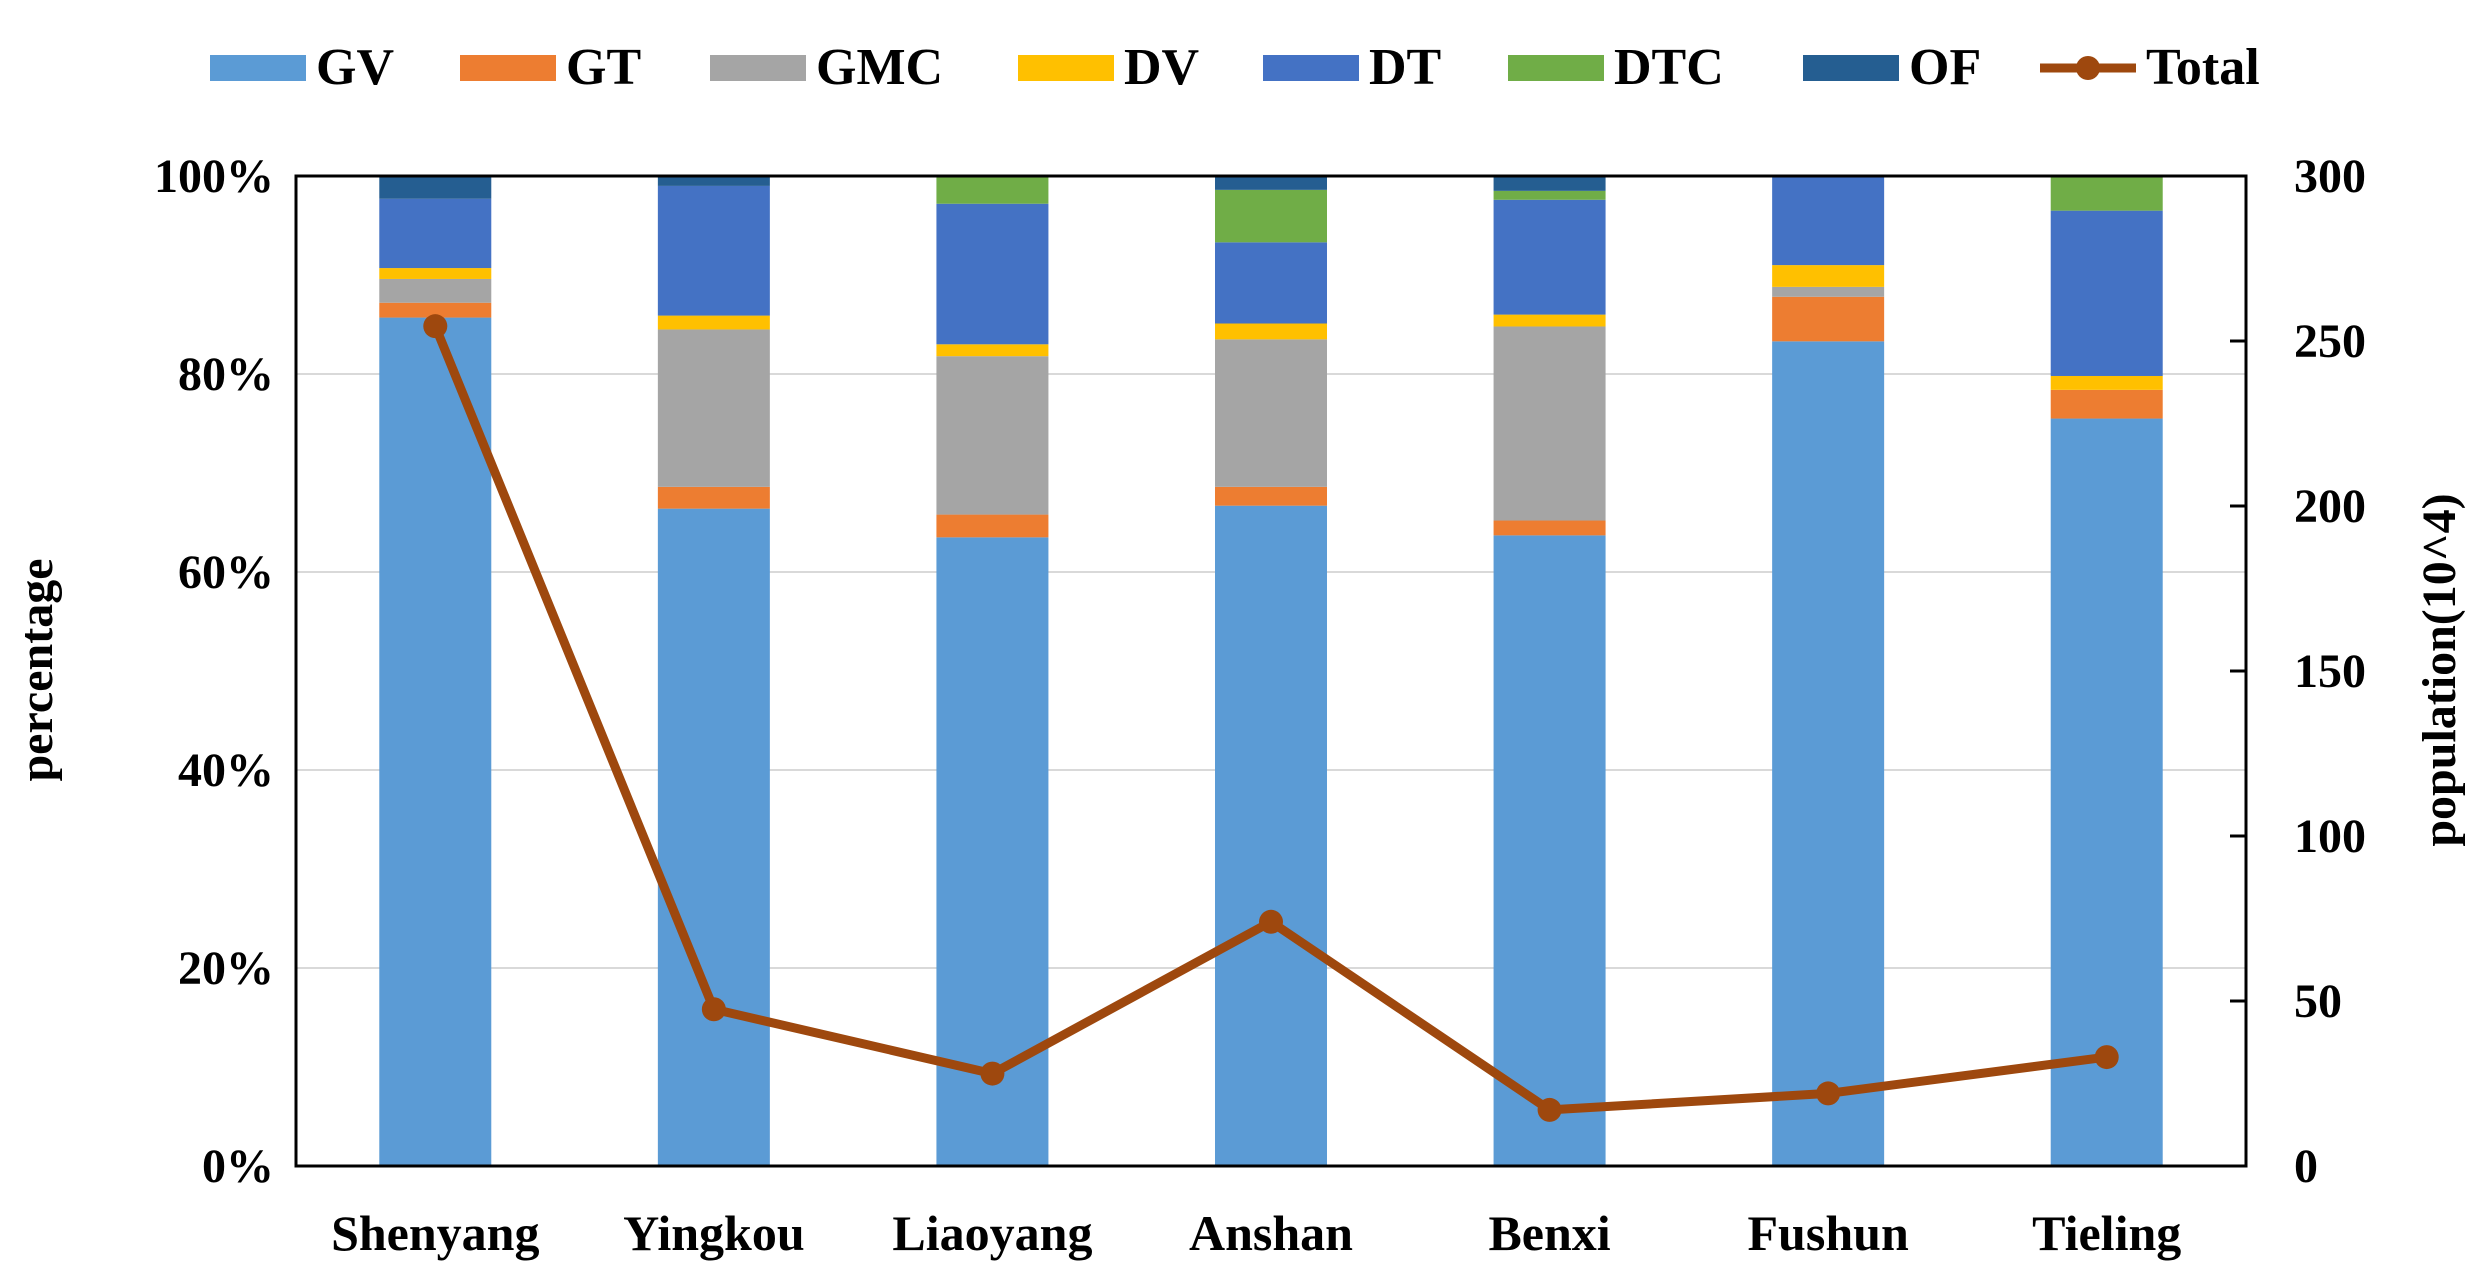  What do you see at coordinates (1405, 67) in the screenshot?
I see `legend-label-dt: DT` at bounding box center [1405, 67].